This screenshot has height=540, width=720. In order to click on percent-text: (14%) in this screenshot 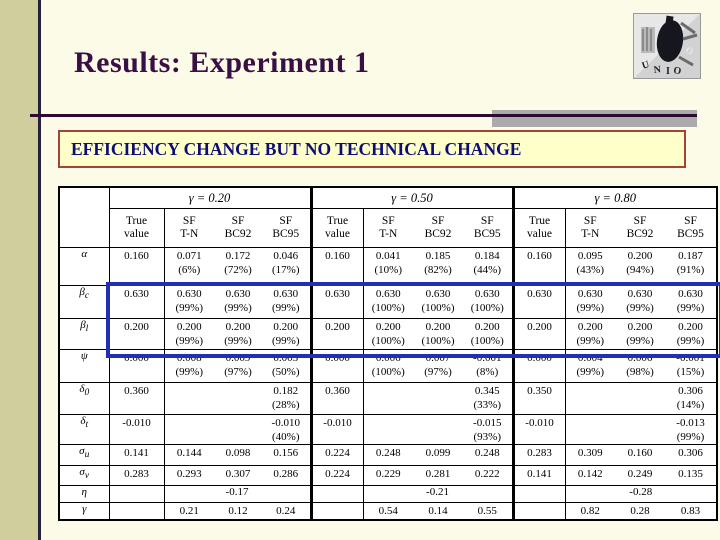, I will do `click(690, 404)`.